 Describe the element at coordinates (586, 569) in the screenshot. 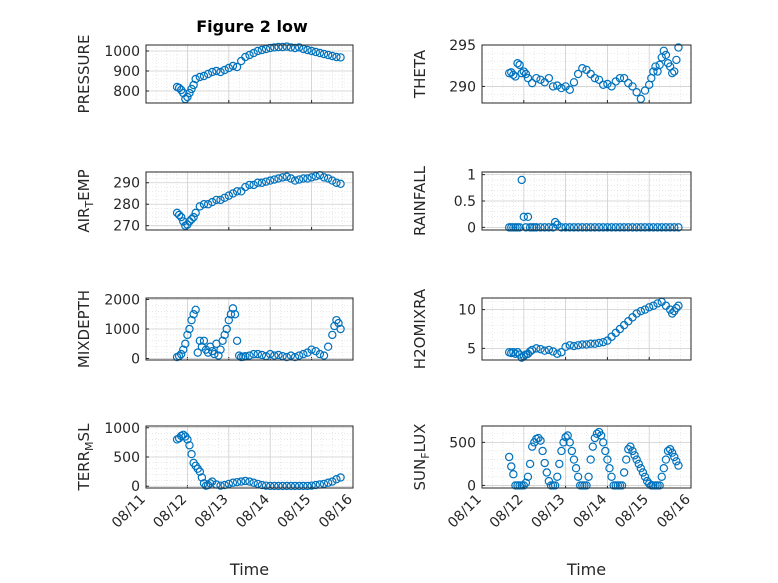

I see `x-axis-label: Time` at that location.